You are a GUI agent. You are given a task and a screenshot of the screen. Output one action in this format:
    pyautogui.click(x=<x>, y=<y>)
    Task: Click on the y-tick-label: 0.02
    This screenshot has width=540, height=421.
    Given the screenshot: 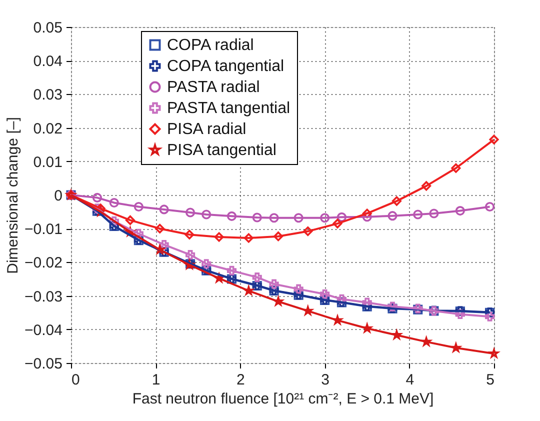 What is the action you would take?
    pyautogui.click(x=47, y=129)
    